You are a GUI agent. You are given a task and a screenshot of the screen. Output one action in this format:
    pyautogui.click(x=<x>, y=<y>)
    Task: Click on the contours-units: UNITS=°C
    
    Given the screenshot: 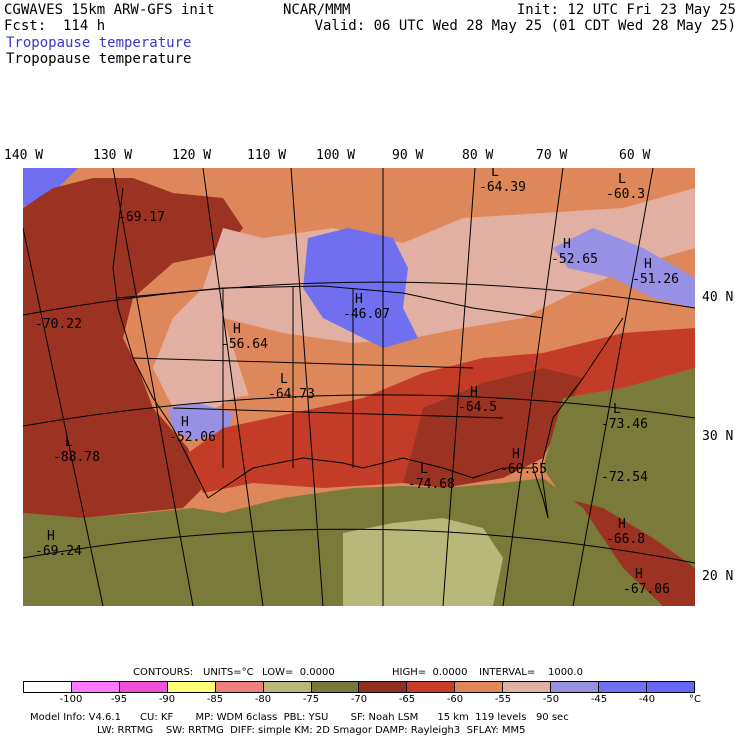 What is the action you would take?
    pyautogui.click(x=228, y=672)
    